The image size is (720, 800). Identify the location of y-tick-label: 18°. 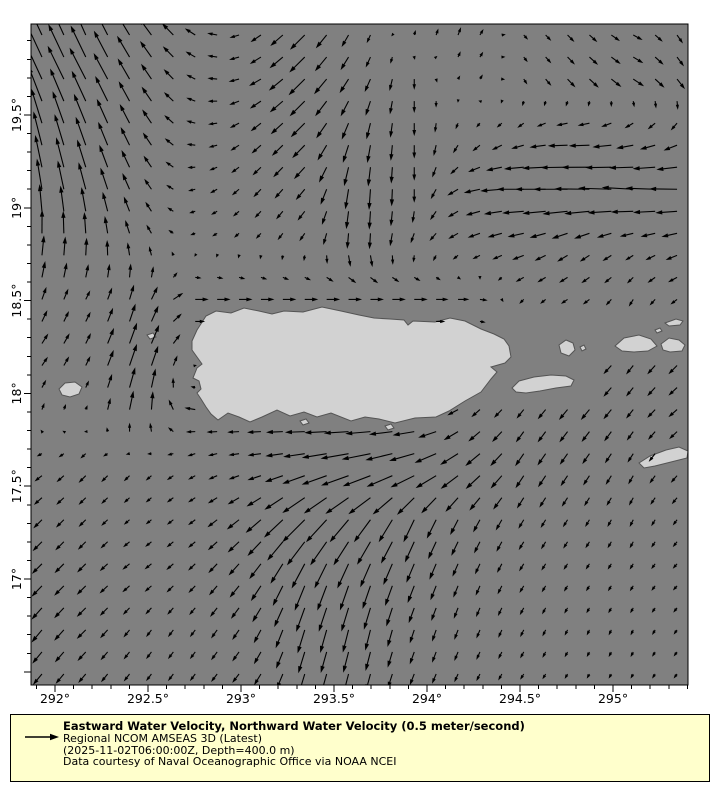
(16, 393).